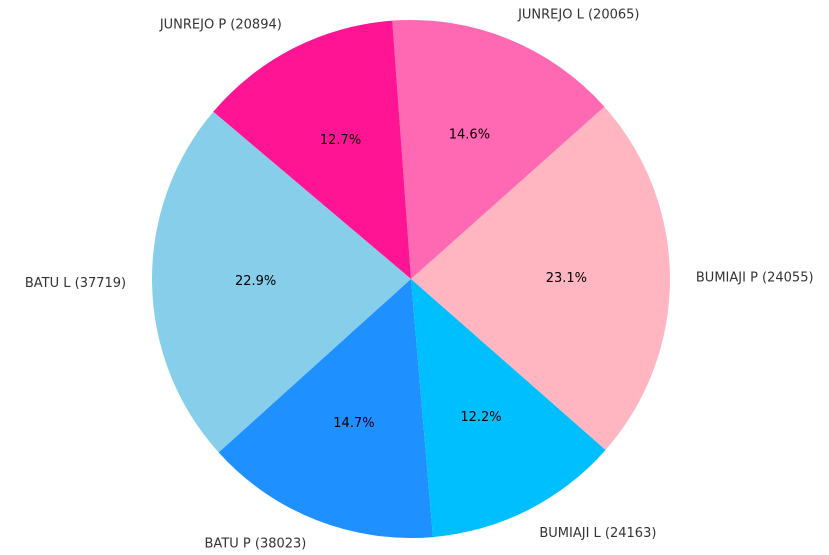 This screenshot has width=829, height=555. What do you see at coordinates (340, 140) in the screenshot?
I see `slice-percent: 12.7%` at bounding box center [340, 140].